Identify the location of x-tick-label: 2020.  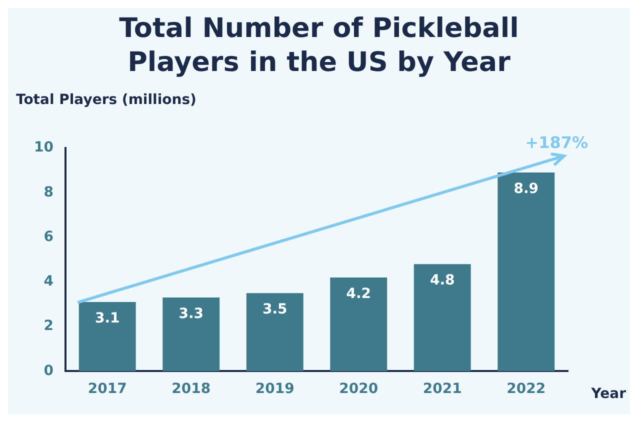
(358, 389).